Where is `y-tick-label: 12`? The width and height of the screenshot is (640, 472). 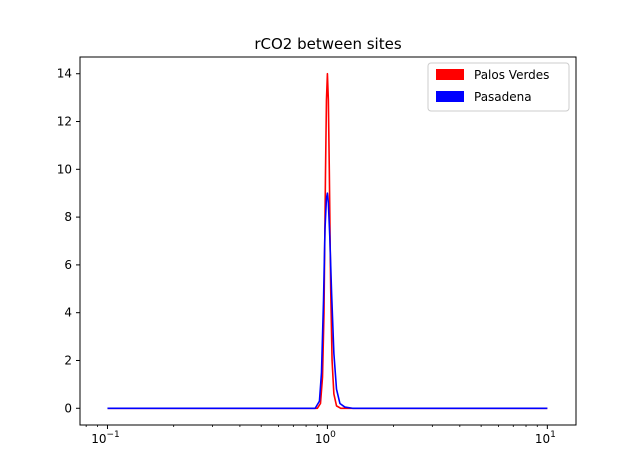
y-tick-label: 12 is located at coordinates (64, 122).